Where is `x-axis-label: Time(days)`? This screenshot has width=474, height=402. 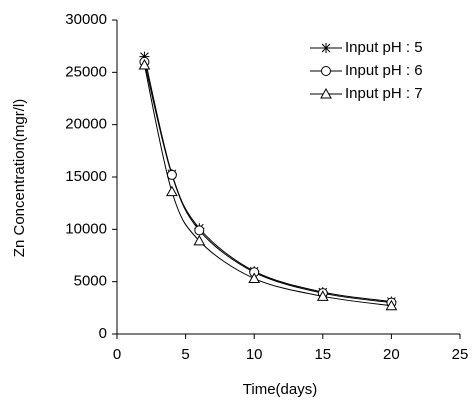
x-axis-label: Time(days) is located at coordinates (280, 389).